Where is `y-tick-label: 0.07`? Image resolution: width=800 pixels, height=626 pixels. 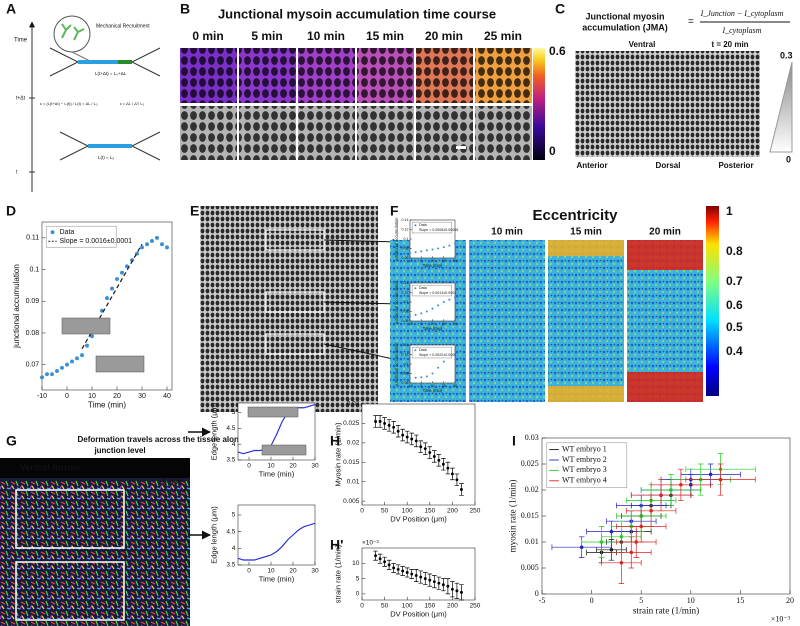 y-tick-label: 0.07 is located at coordinates (33, 364).